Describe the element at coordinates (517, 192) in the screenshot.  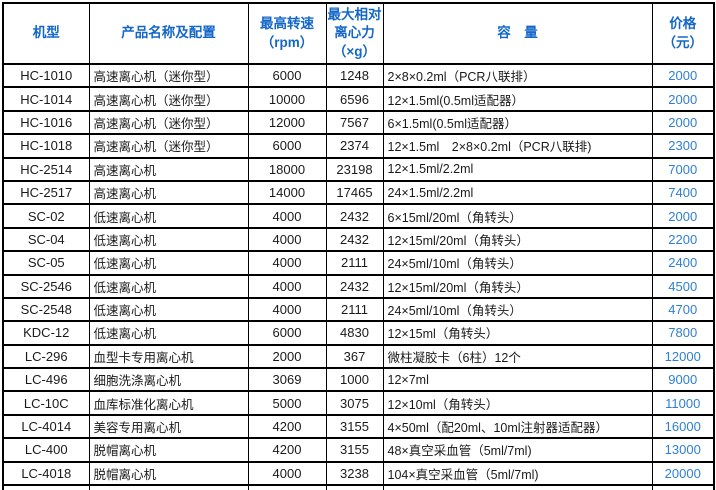
I see `capacity-cell: 24×1.5ml/2.2ml` at that location.